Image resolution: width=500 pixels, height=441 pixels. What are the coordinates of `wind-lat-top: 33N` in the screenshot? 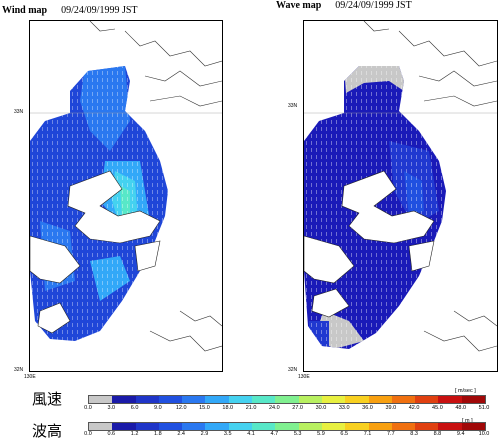 It's located at (19, 112).